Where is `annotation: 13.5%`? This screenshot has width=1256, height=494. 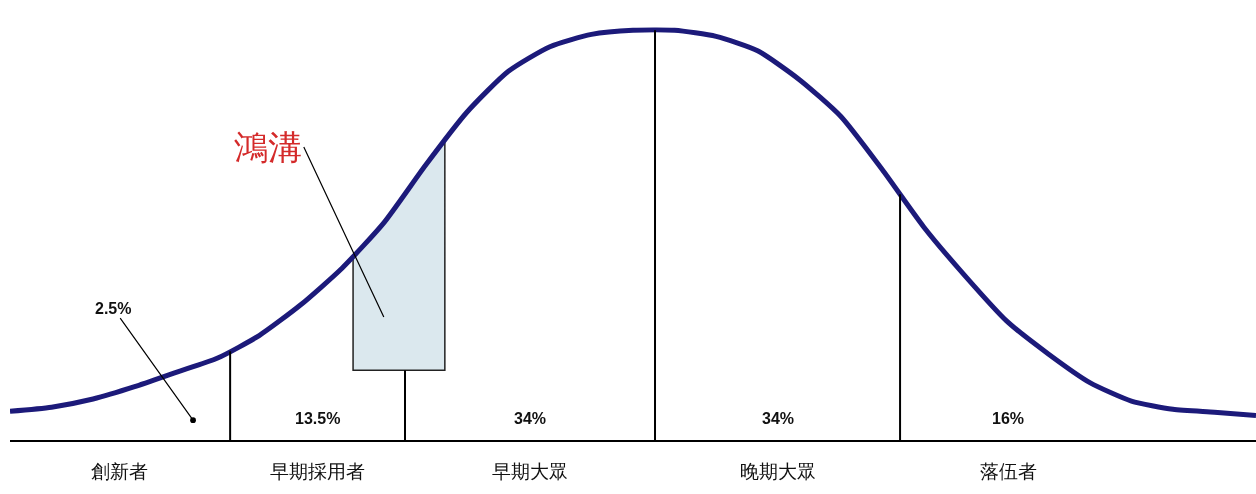
annotation: 13.5% is located at coordinates (318, 418).